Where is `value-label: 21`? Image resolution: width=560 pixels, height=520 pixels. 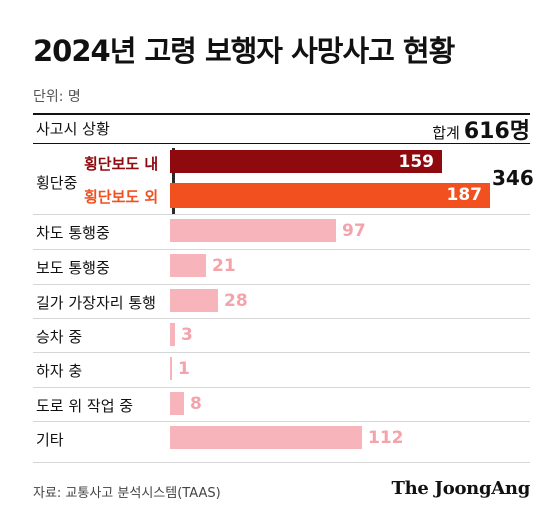 value-label: 21 is located at coordinates (224, 266).